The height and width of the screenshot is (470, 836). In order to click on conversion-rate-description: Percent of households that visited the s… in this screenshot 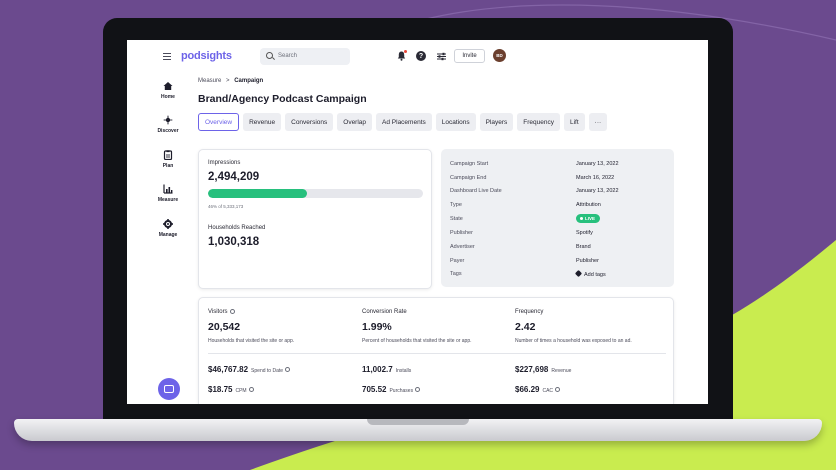, I will do `click(417, 341)`.